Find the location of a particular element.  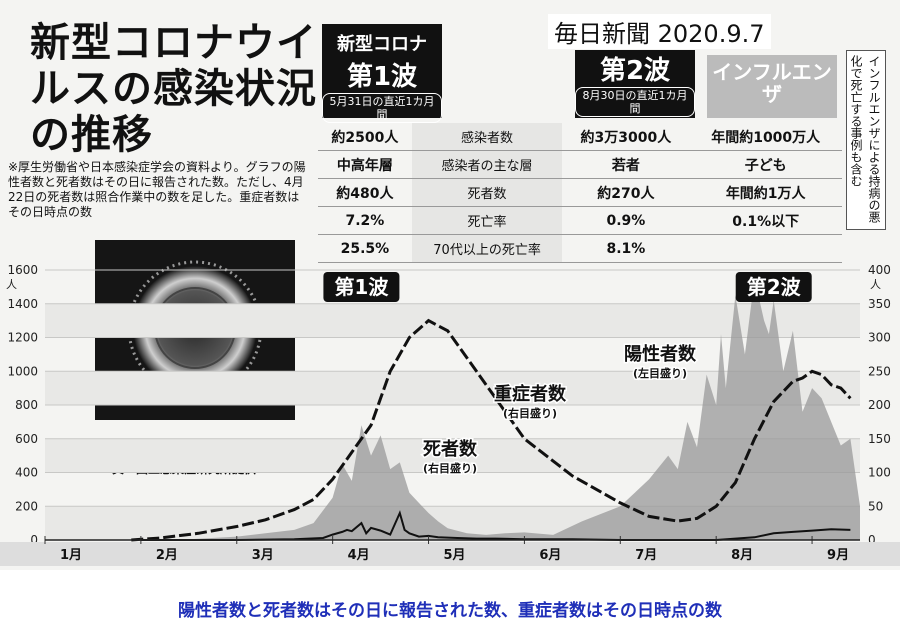

left-tick-label: 400 is located at coordinates (26, 473).